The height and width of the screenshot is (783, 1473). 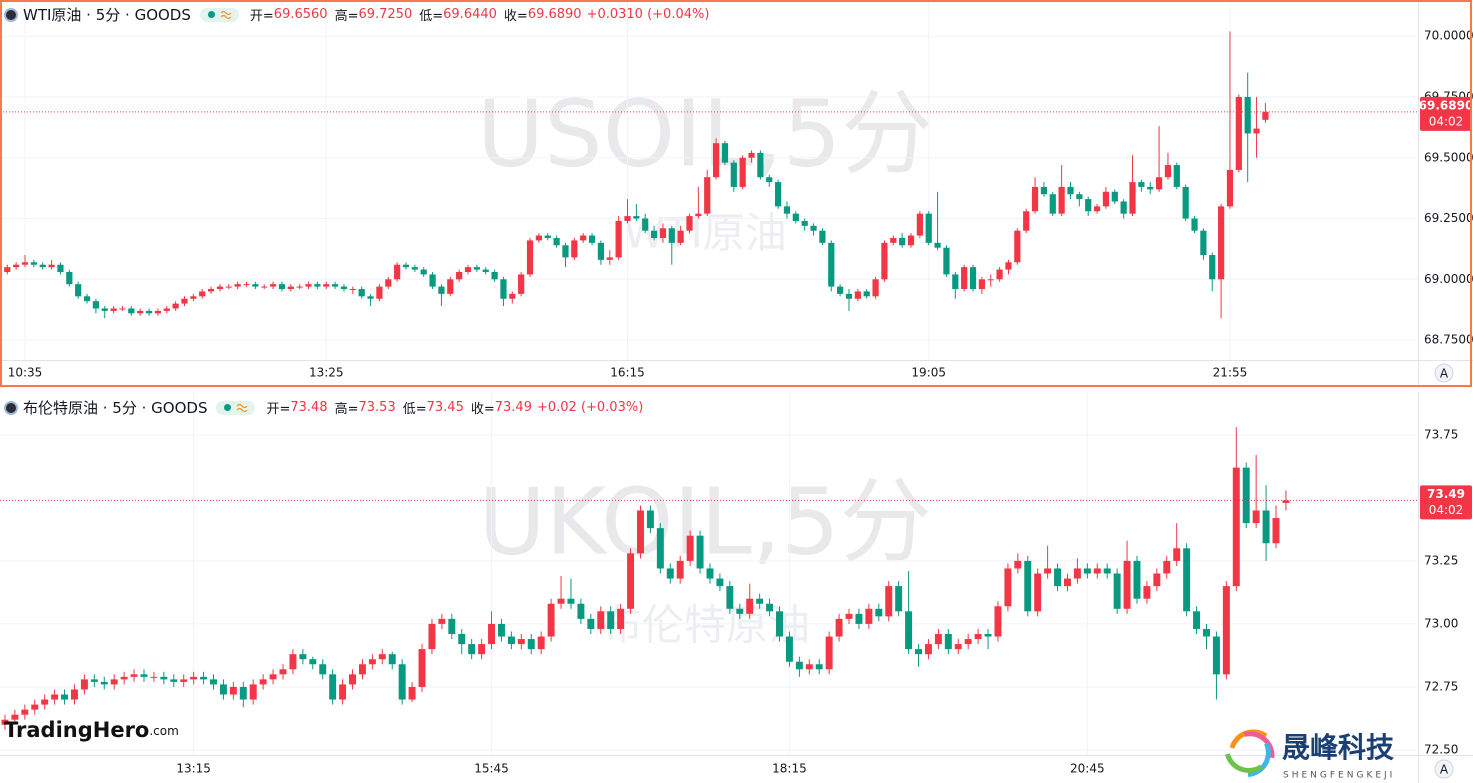 I want to click on x-tick-label: 13:15, so click(x=193, y=769).